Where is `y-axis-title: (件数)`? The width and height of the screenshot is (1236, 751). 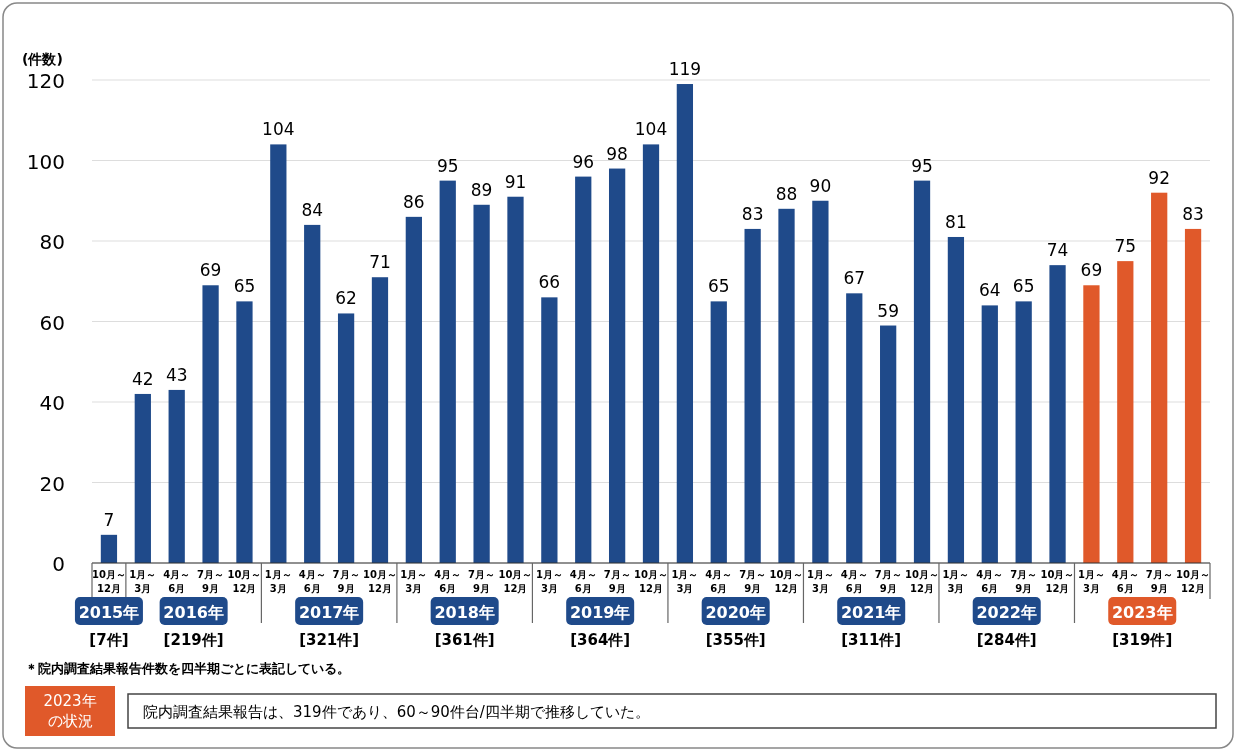
y-axis-title: (件数) is located at coordinates (42, 59).